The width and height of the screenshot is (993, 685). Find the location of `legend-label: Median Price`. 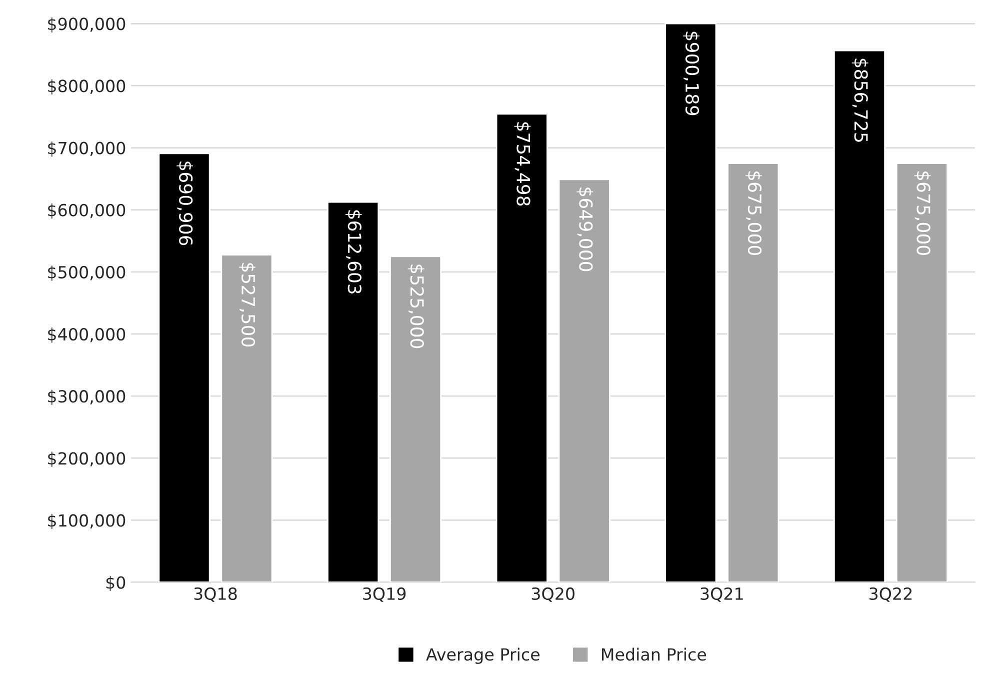

legend-label: Median Price is located at coordinates (654, 654).